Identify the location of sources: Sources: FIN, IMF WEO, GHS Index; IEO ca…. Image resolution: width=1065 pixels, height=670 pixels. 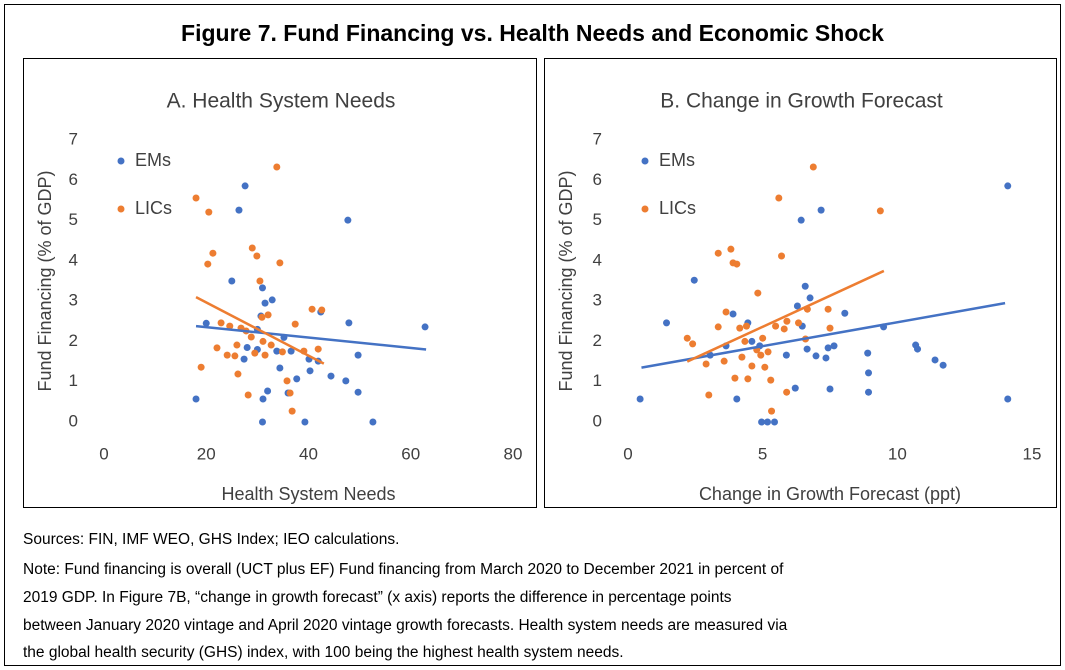
(211, 539).